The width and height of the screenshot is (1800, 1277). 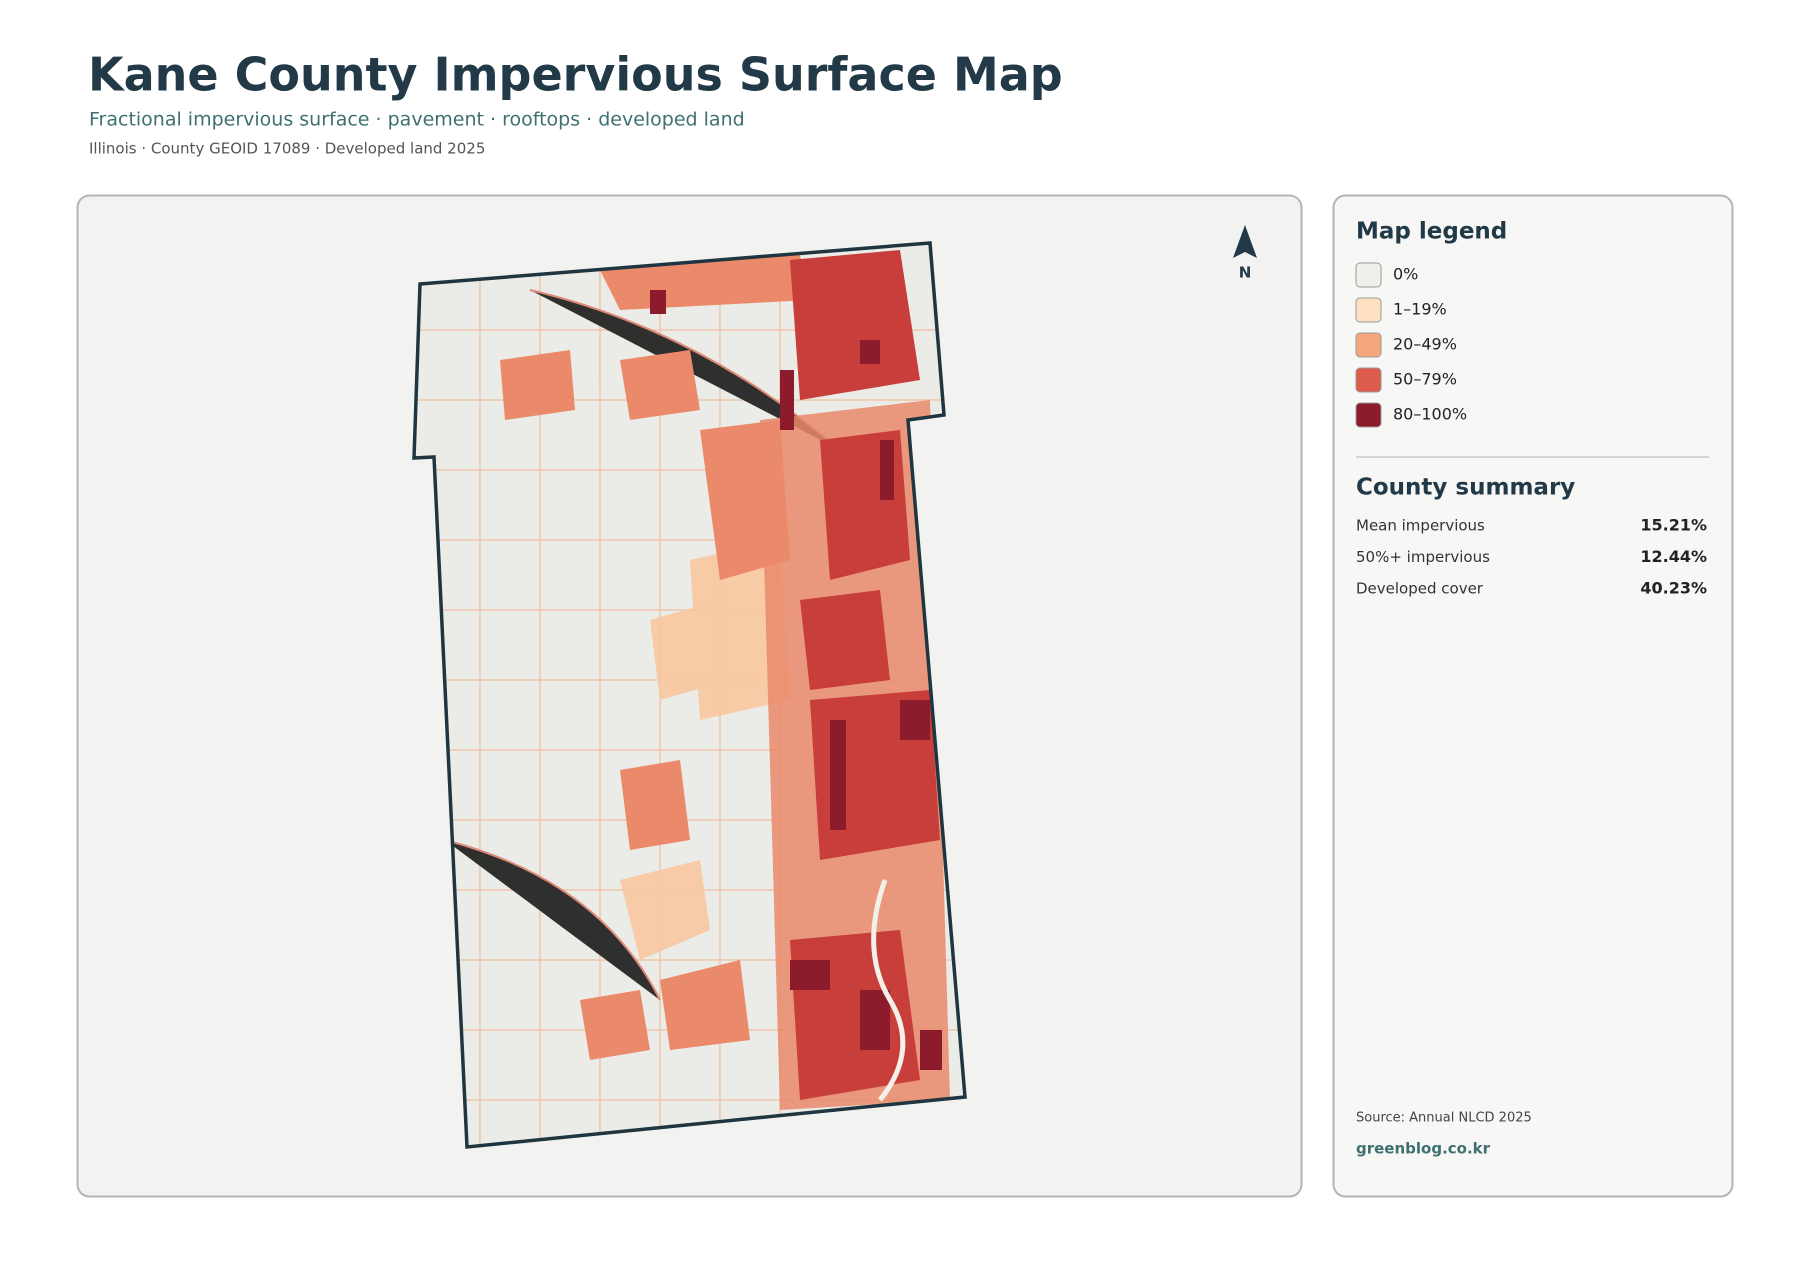 I want to click on summary-value: 15.21%, so click(x=1673, y=525).